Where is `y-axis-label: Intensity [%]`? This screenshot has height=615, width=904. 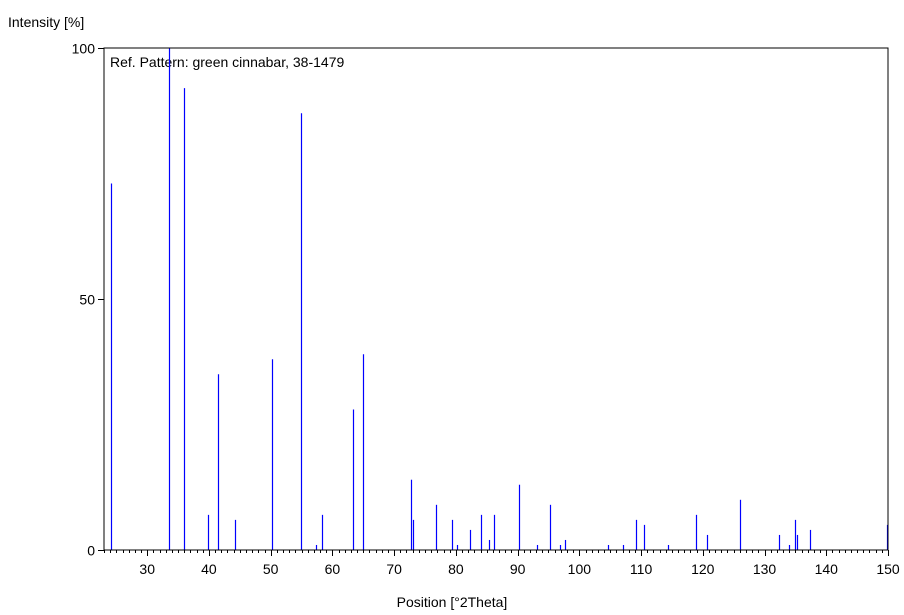 y-axis-label: Intensity [%] is located at coordinates (46, 22).